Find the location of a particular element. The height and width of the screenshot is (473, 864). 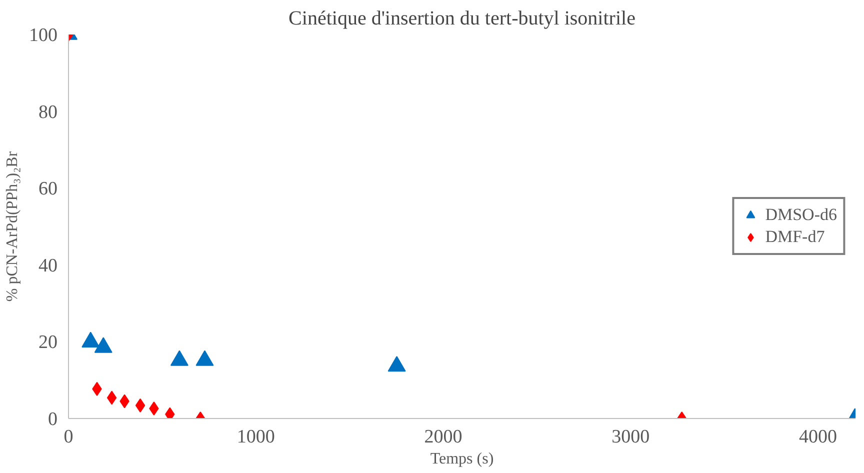

x-tick-label: 1000 is located at coordinates (255, 437).